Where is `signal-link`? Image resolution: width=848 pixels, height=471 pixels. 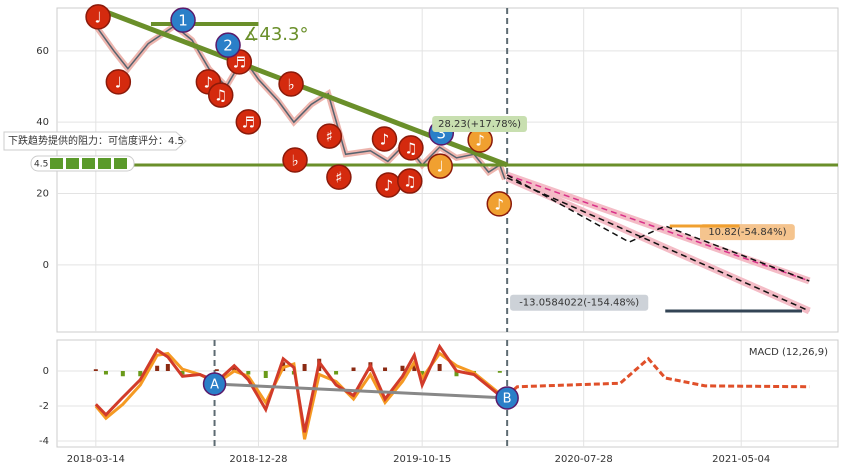
signal-link is located at coordinates (361, 391).